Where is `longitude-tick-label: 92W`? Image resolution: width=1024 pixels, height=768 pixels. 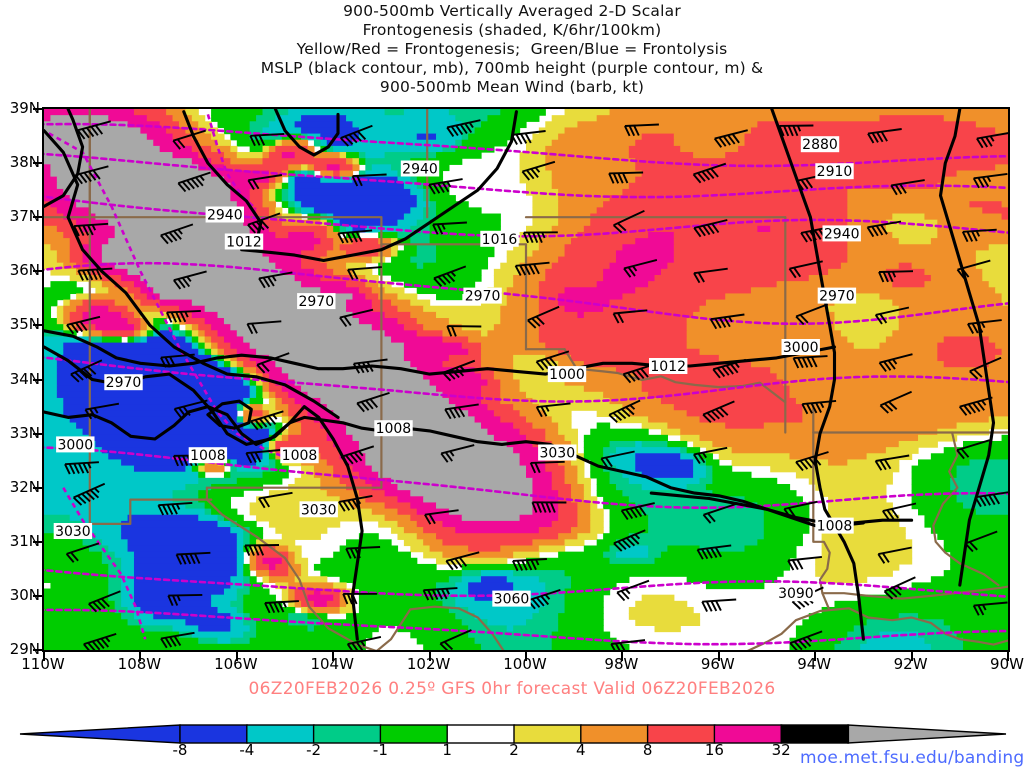 longitude-tick-label: 92W is located at coordinates (910, 664).